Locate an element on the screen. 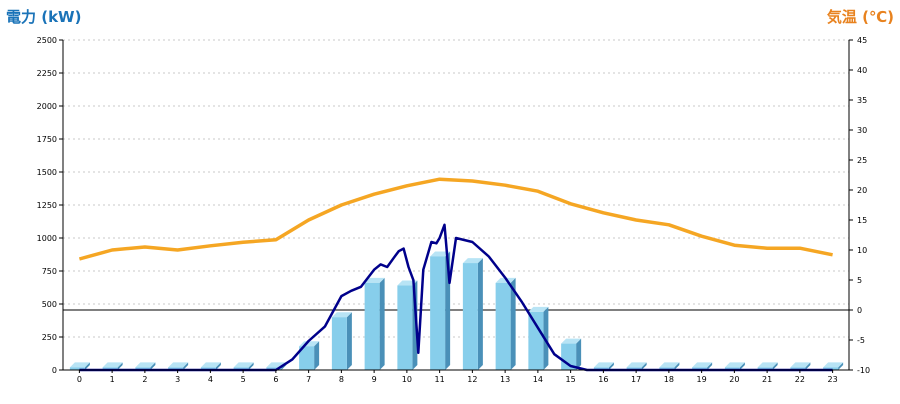 The image size is (900, 404). right-tick-label: 45 is located at coordinates (862, 40).